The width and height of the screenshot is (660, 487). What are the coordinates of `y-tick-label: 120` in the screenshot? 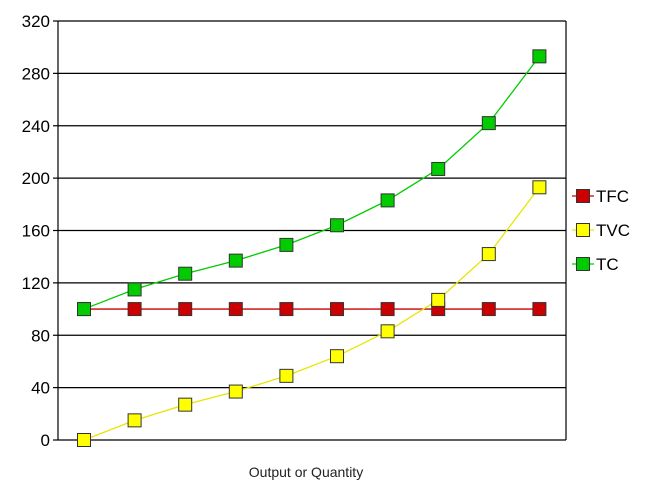 It's located at (36, 283).